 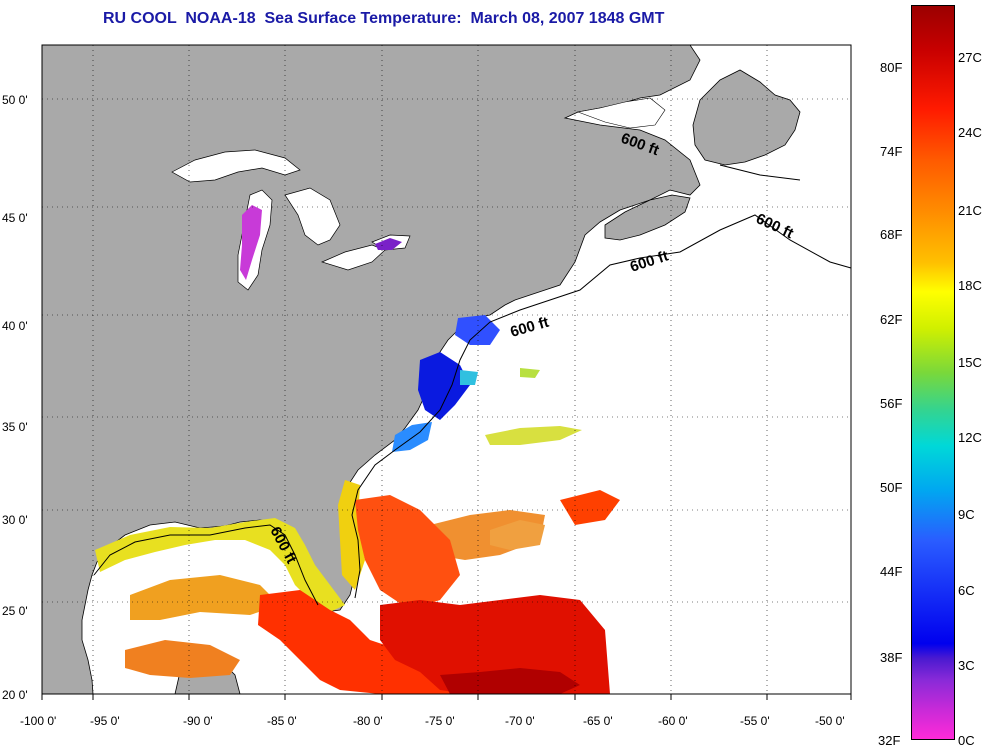 I want to click on land-nova-scotia, so click(x=647, y=217).